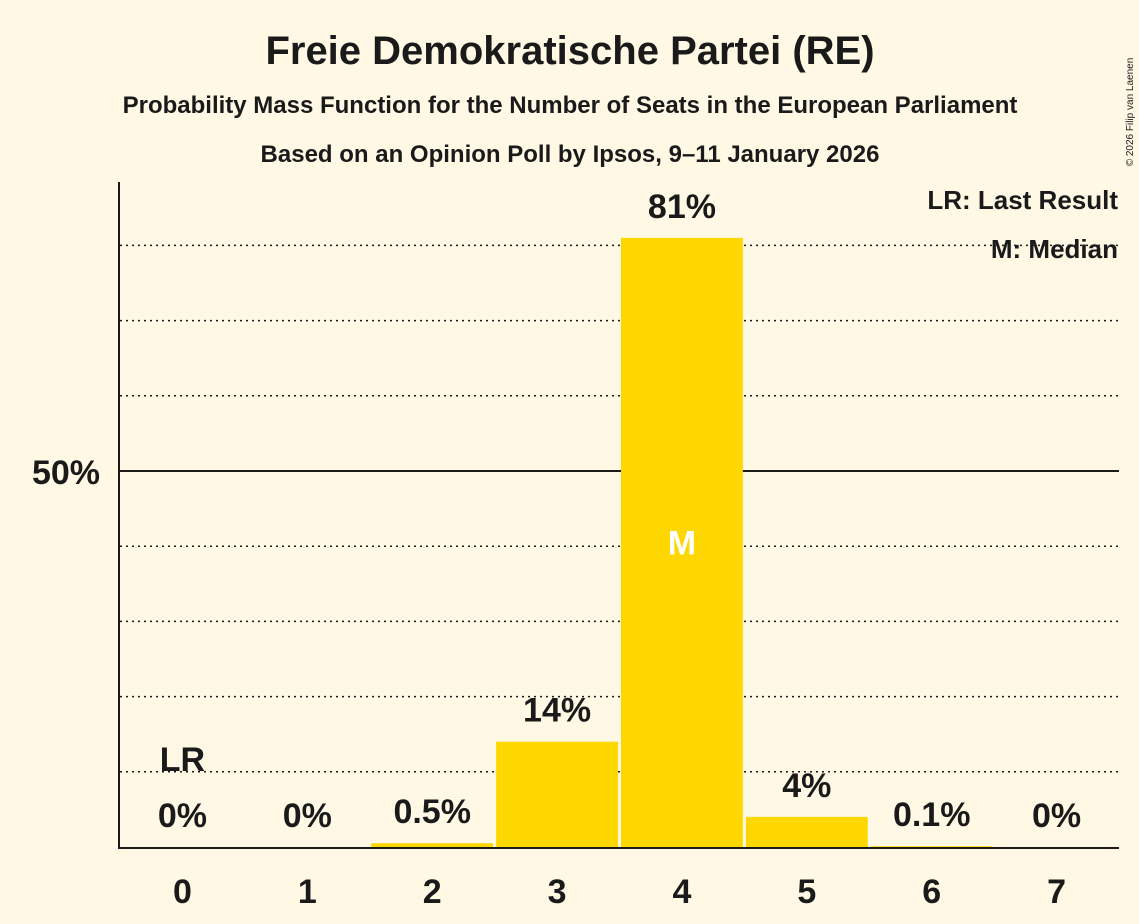 The height and width of the screenshot is (924, 1139). Describe the element at coordinates (557, 711) in the screenshot. I see `bar-value-label-3: 14%` at that location.